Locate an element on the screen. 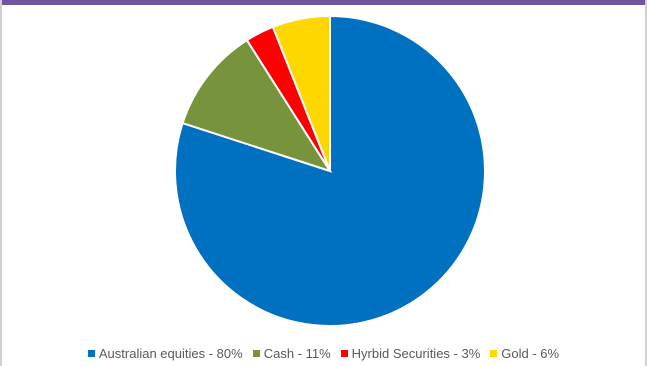  legend-item-0: Australian equities - 80% is located at coordinates (165, 353).